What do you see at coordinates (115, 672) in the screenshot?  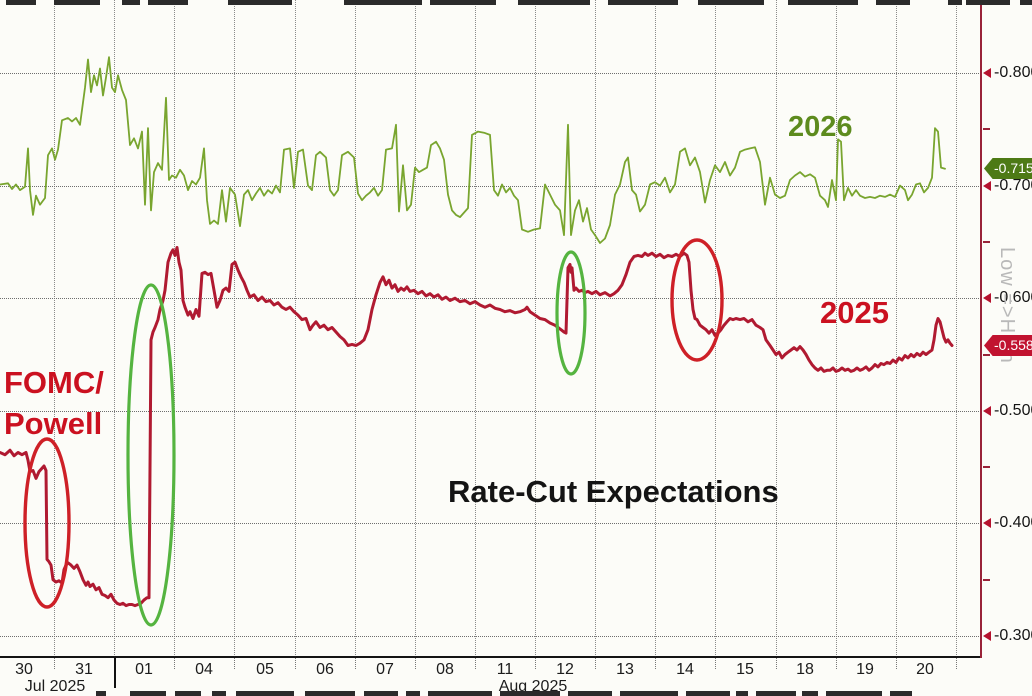 I see `month-separator-line` at bounding box center [115, 672].